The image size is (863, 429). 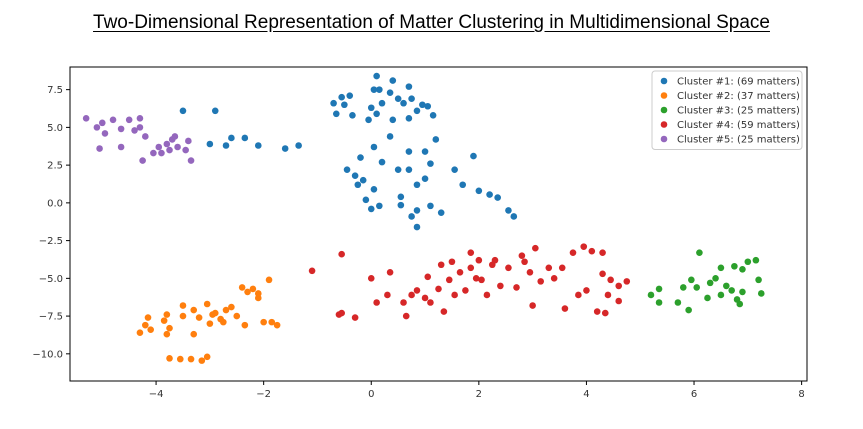 What do you see at coordinates (47, 354) in the screenshot?
I see `y-tick-label: −10.0` at bounding box center [47, 354].